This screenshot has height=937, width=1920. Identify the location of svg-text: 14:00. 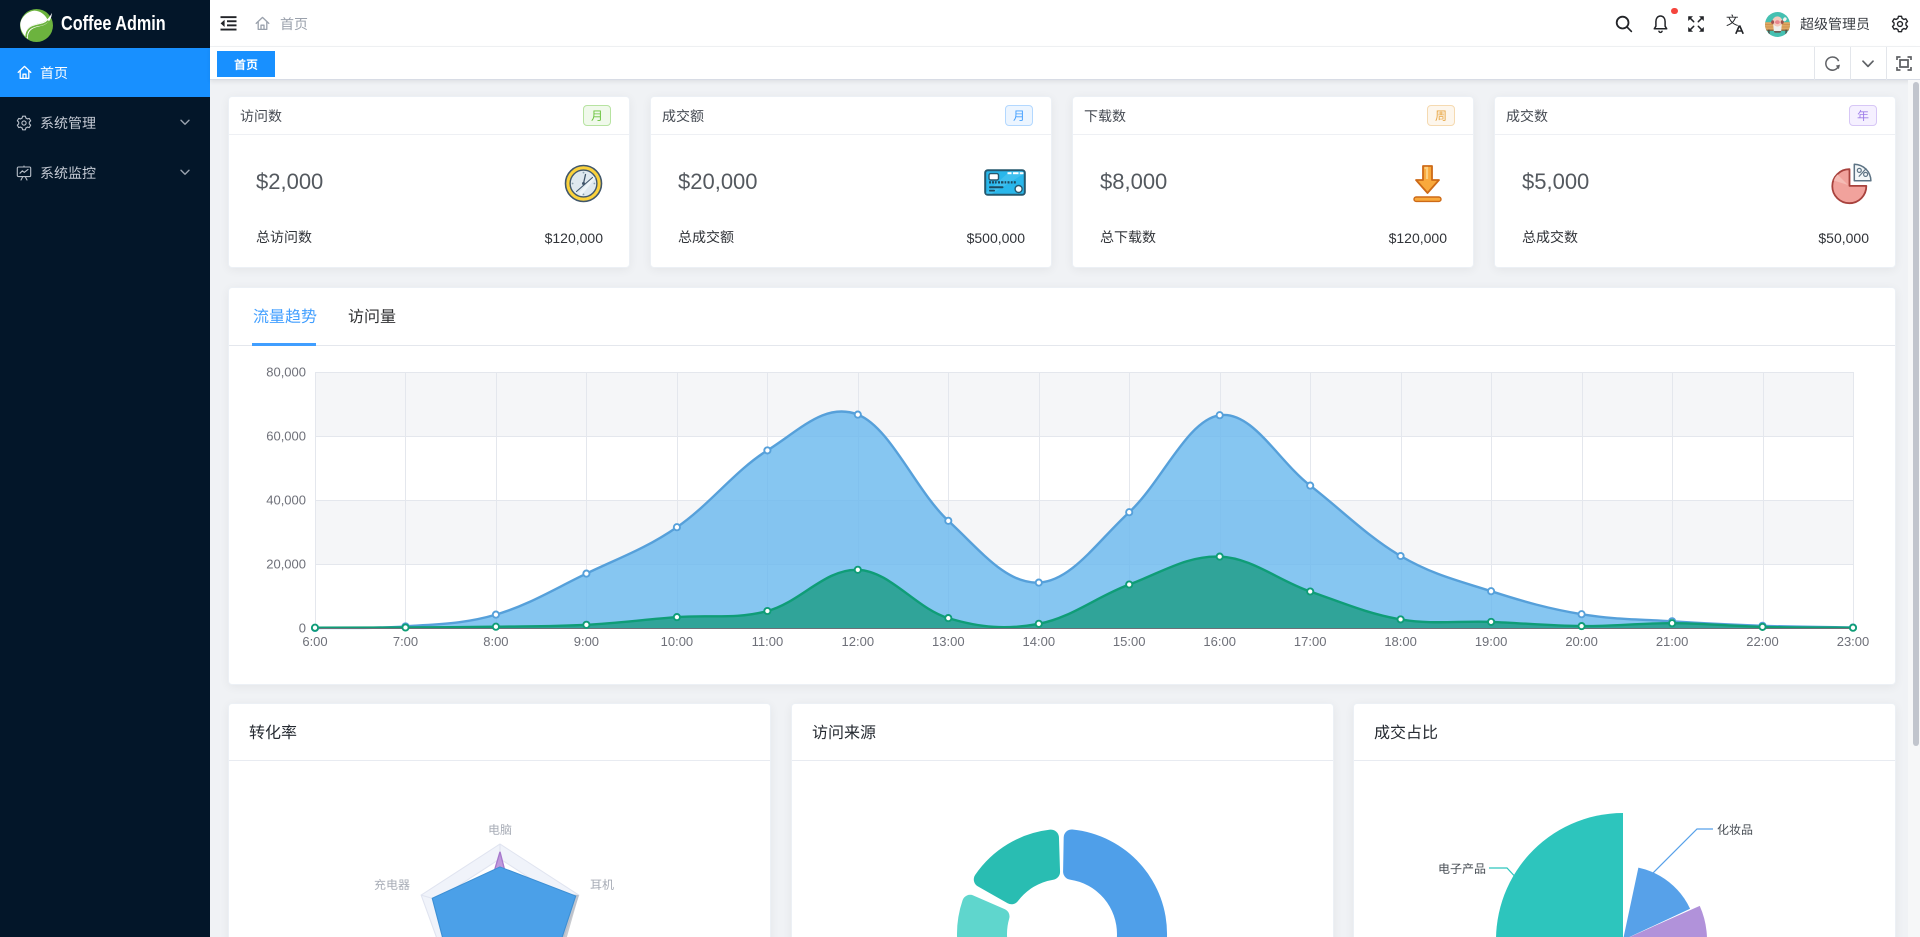
(1039, 641).